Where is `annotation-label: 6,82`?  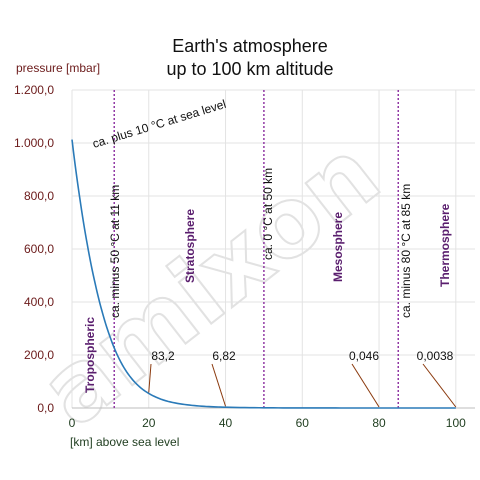 annotation-label: 6,82 is located at coordinates (224, 356).